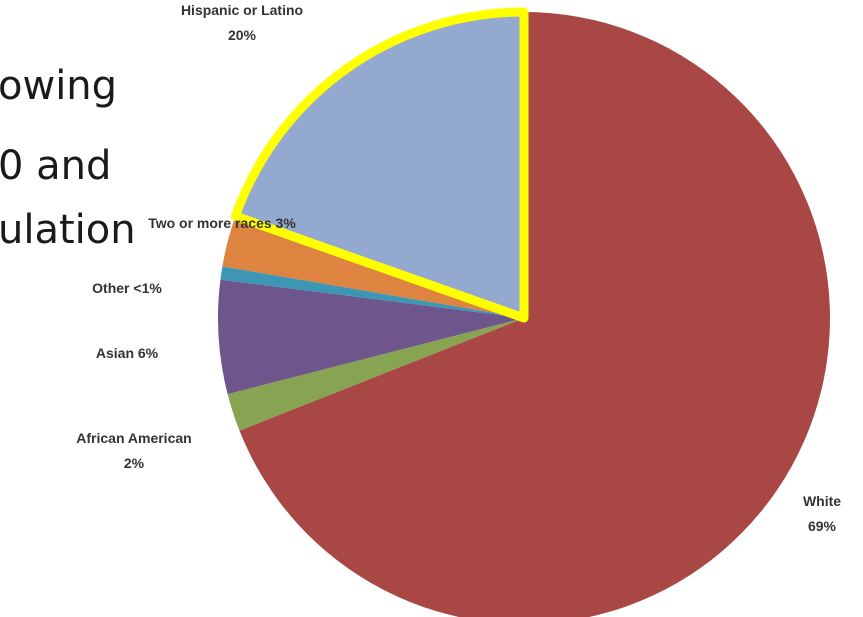  Describe the element at coordinates (242, 10) in the screenshot. I see `slice-label-line: Hispanic or Latino` at that location.